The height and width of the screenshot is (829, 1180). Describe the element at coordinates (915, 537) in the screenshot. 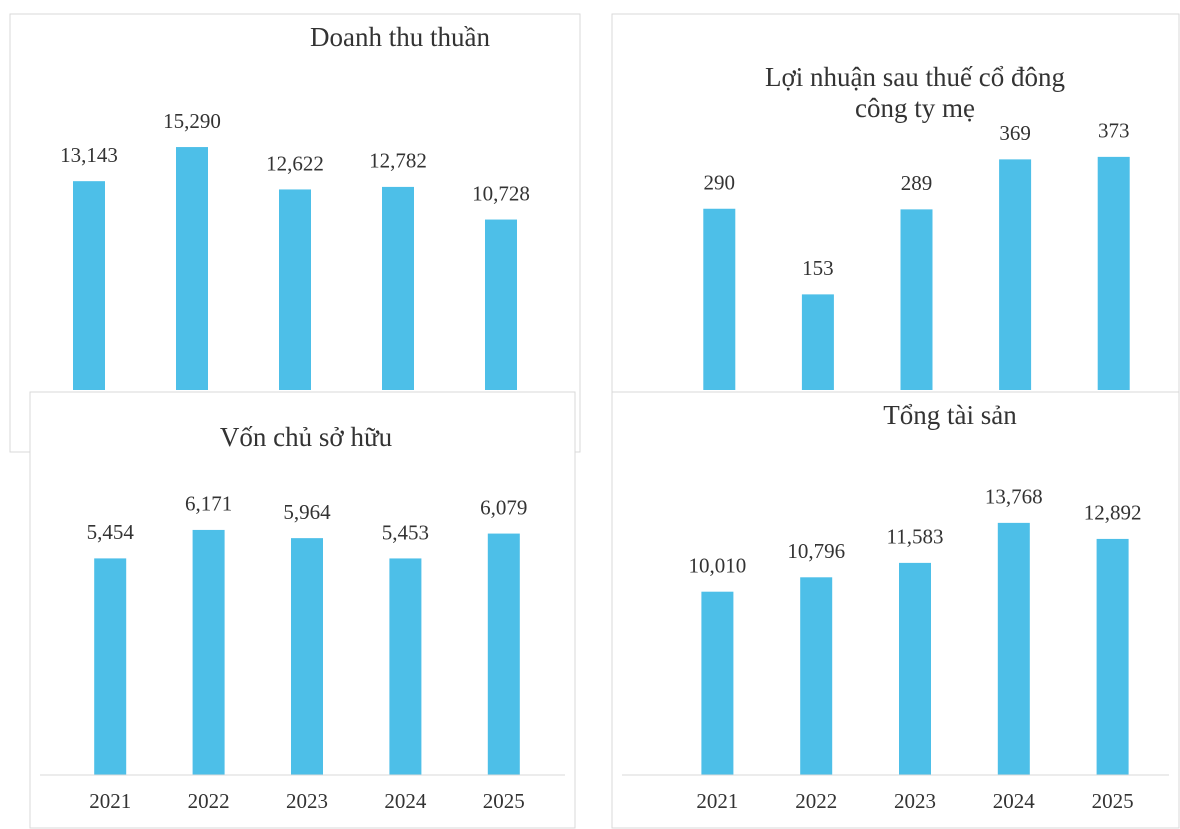

I see `data-label: 11,583` at that location.